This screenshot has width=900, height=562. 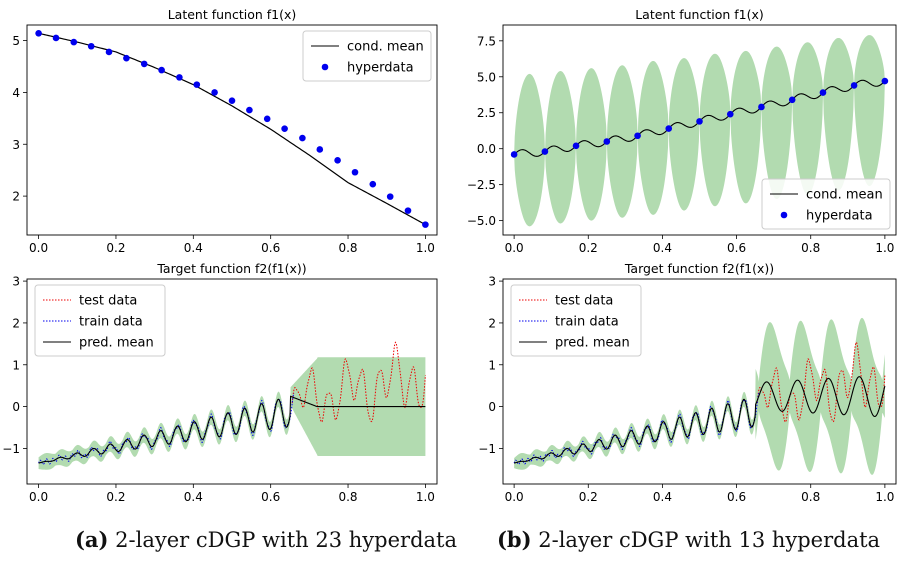 I want to click on y-tick-label: −2.5, so click(x=481, y=185).